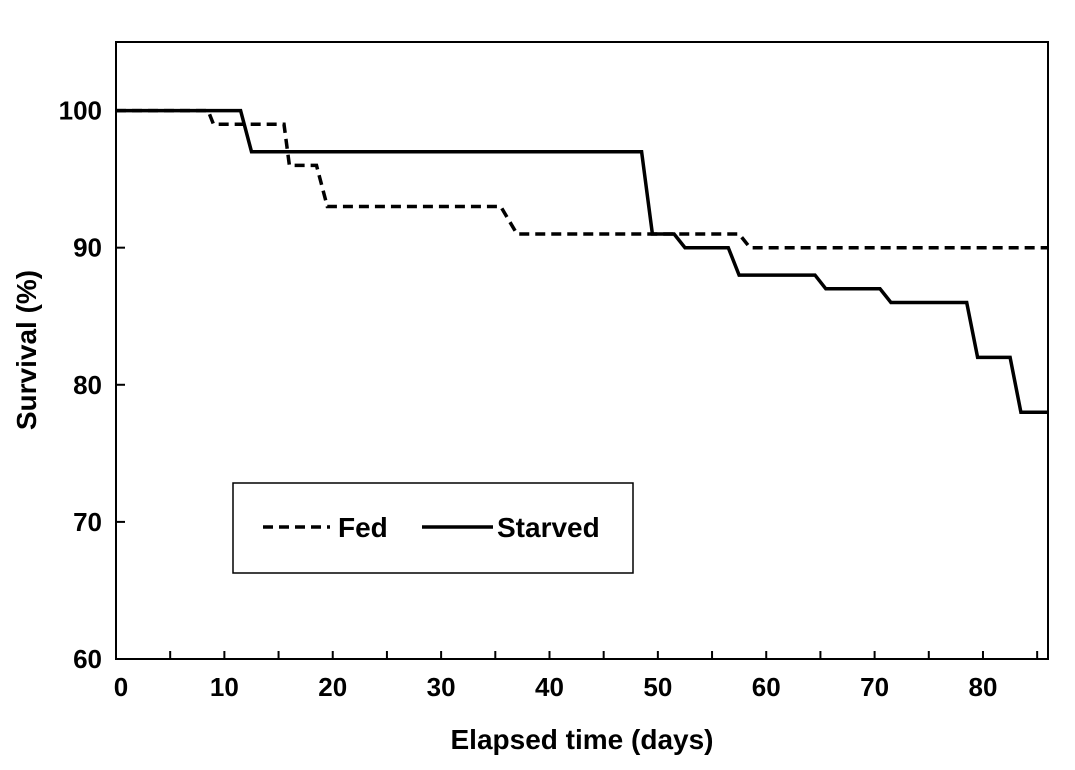 The height and width of the screenshot is (770, 1075). I want to click on x-tick-label-10: 10, so click(224, 687).